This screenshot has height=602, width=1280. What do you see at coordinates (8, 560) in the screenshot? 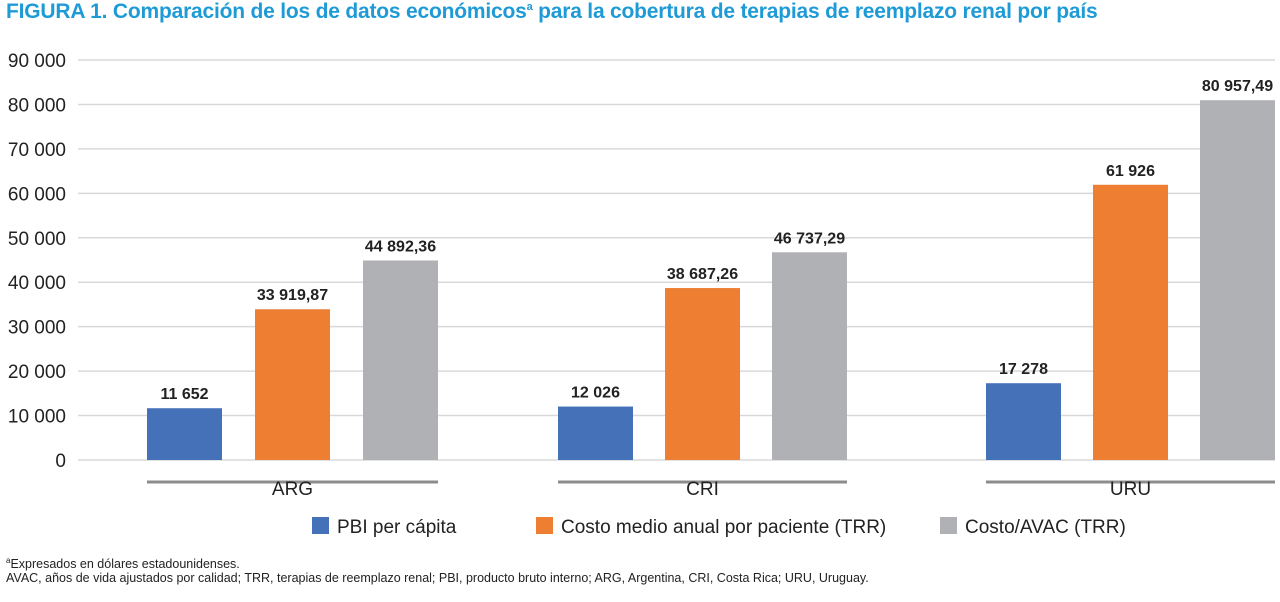
I see `footnote-sup: a` at bounding box center [8, 560].